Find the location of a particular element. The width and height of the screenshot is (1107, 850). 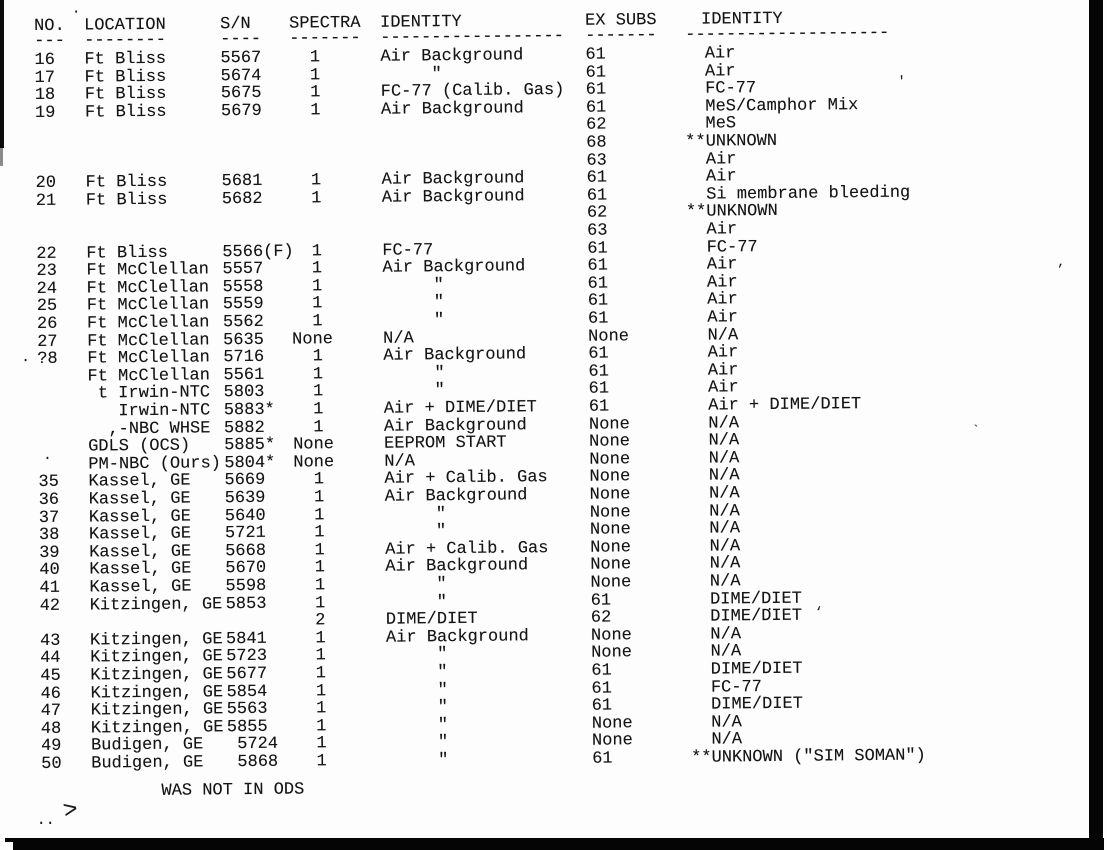

cell-no: 19 is located at coordinates (45, 113).